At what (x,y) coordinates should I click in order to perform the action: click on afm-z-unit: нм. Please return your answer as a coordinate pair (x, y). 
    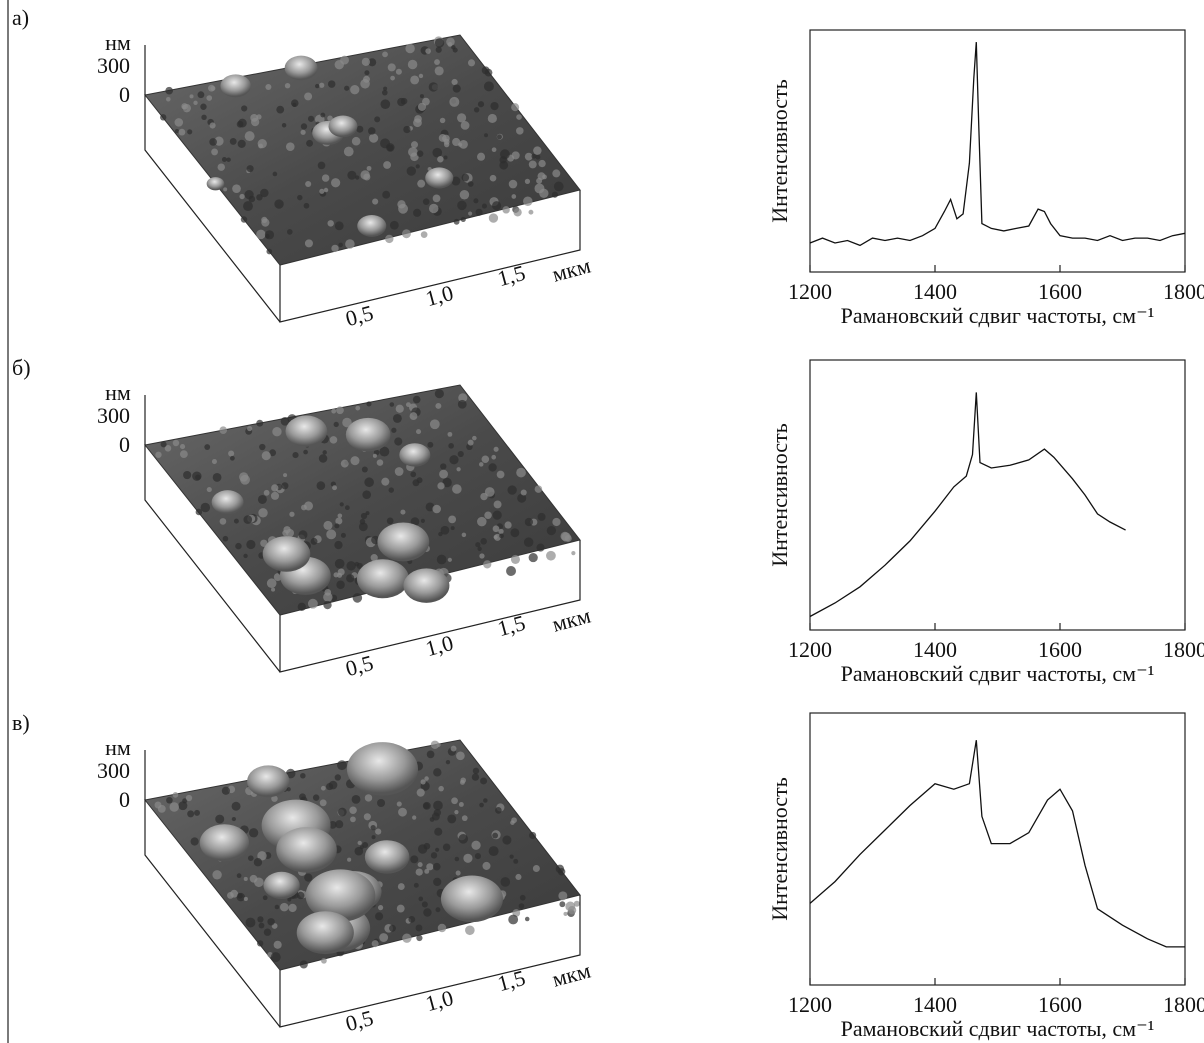
    Looking at the image, I should click on (118, 42).